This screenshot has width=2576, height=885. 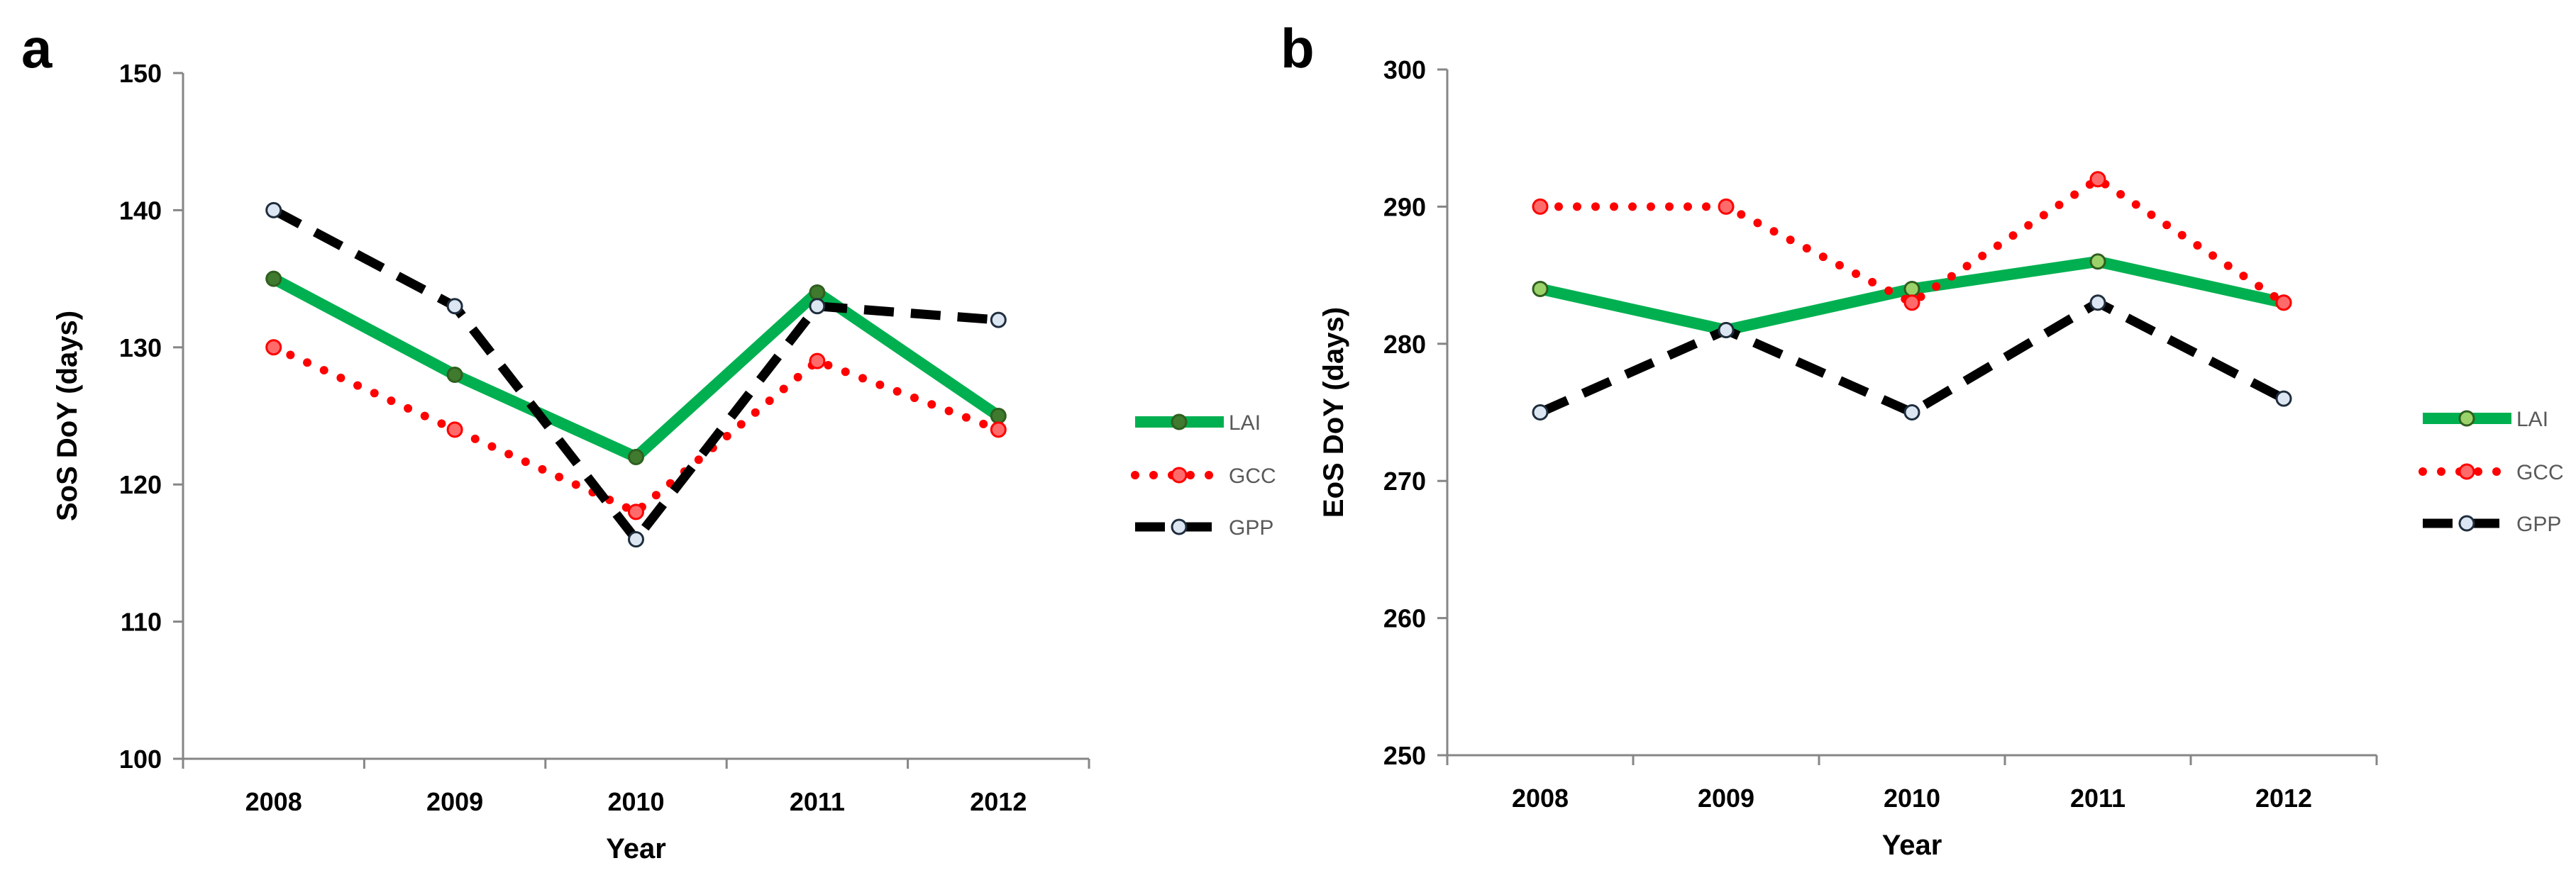 What do you see at coordinates (1404, 206) in the screenshot?
I see `y-tick-label: 290` at bounding box center [1404, 206].